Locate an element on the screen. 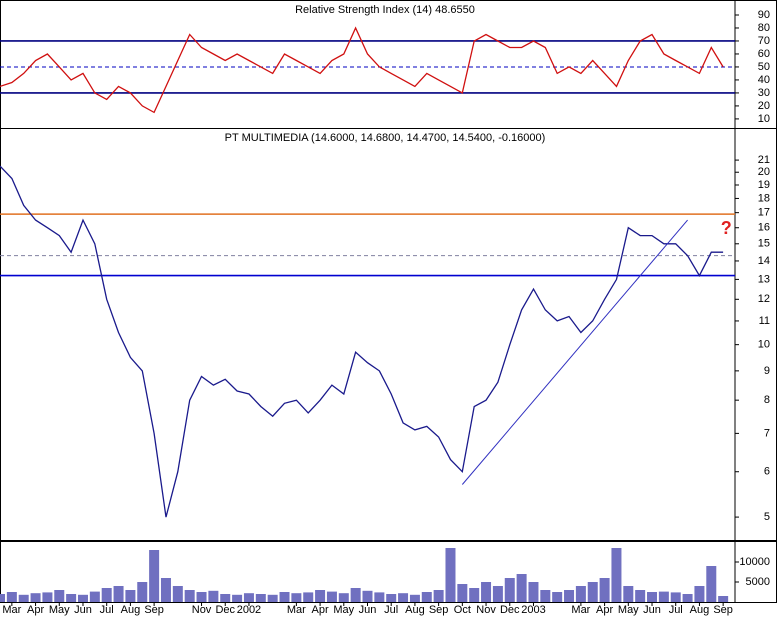 The image size is (777, 618). annotation: ? is located at coordinates (726, 228).